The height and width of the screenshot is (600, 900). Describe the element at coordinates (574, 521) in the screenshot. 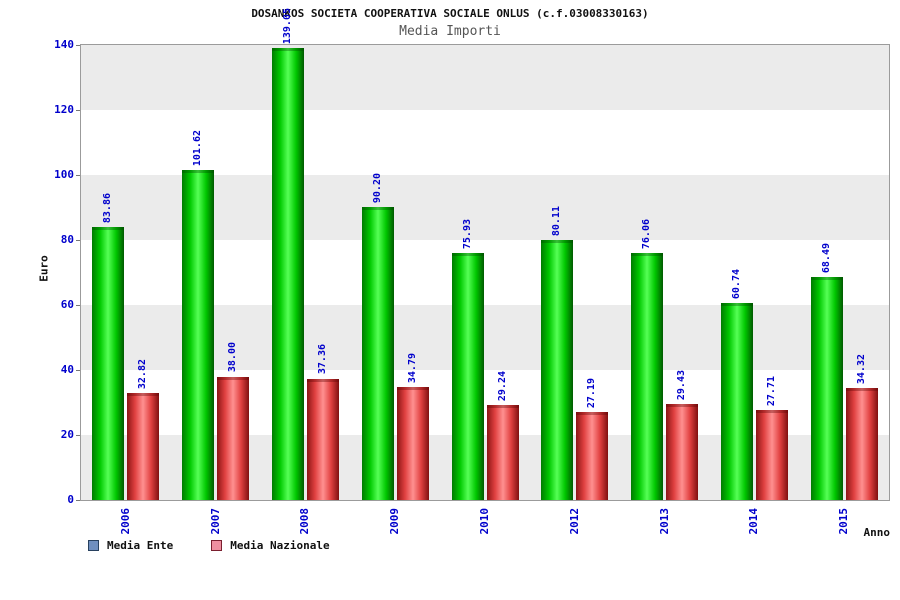

I see `x-tick-label: 2012` at that location.